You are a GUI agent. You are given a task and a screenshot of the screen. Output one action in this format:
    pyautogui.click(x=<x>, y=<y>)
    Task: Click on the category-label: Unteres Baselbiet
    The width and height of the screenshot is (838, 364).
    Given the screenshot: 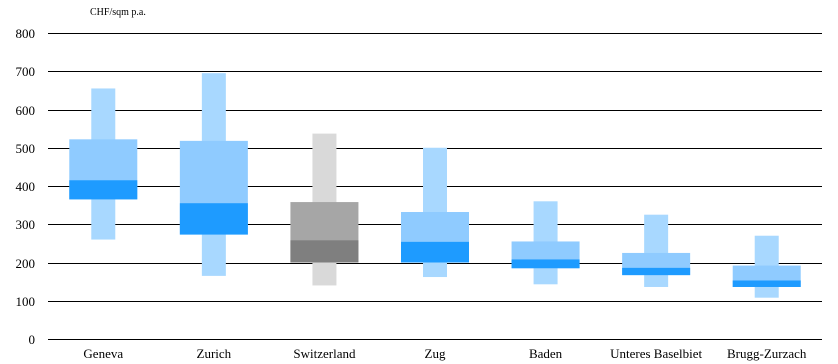 What is the action you would take?
    pyautogui.click(x=656, y=353)
    